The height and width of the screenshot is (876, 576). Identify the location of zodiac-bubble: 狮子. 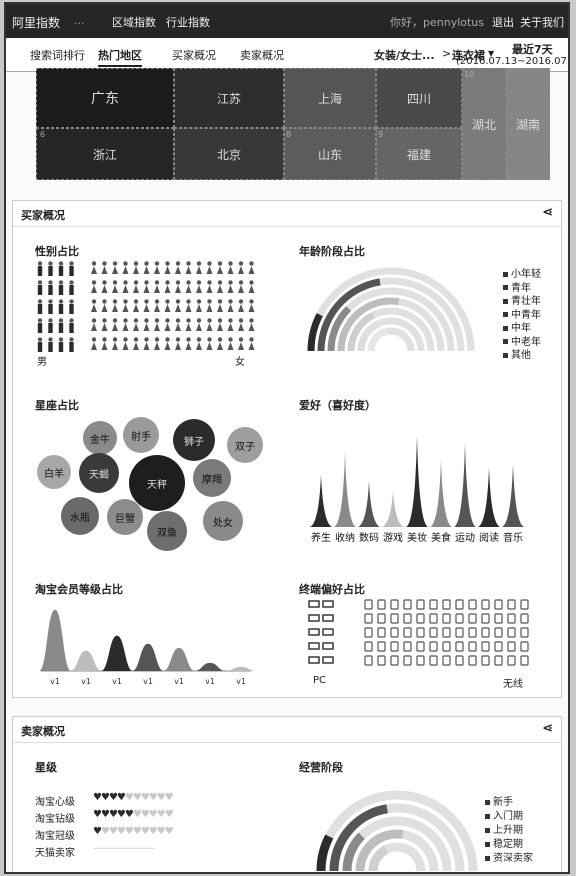
(194, 440).